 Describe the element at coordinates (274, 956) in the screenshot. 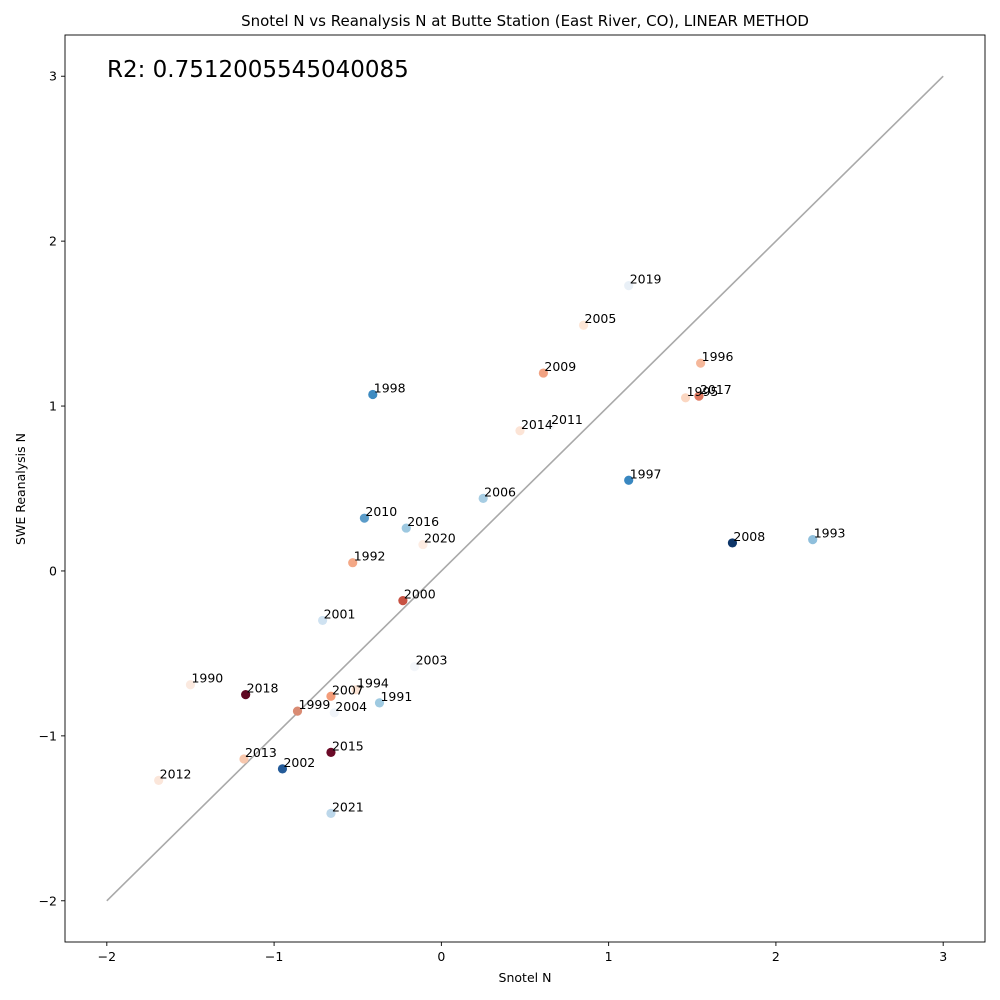

I see `x-tick-label: −1` at that location.